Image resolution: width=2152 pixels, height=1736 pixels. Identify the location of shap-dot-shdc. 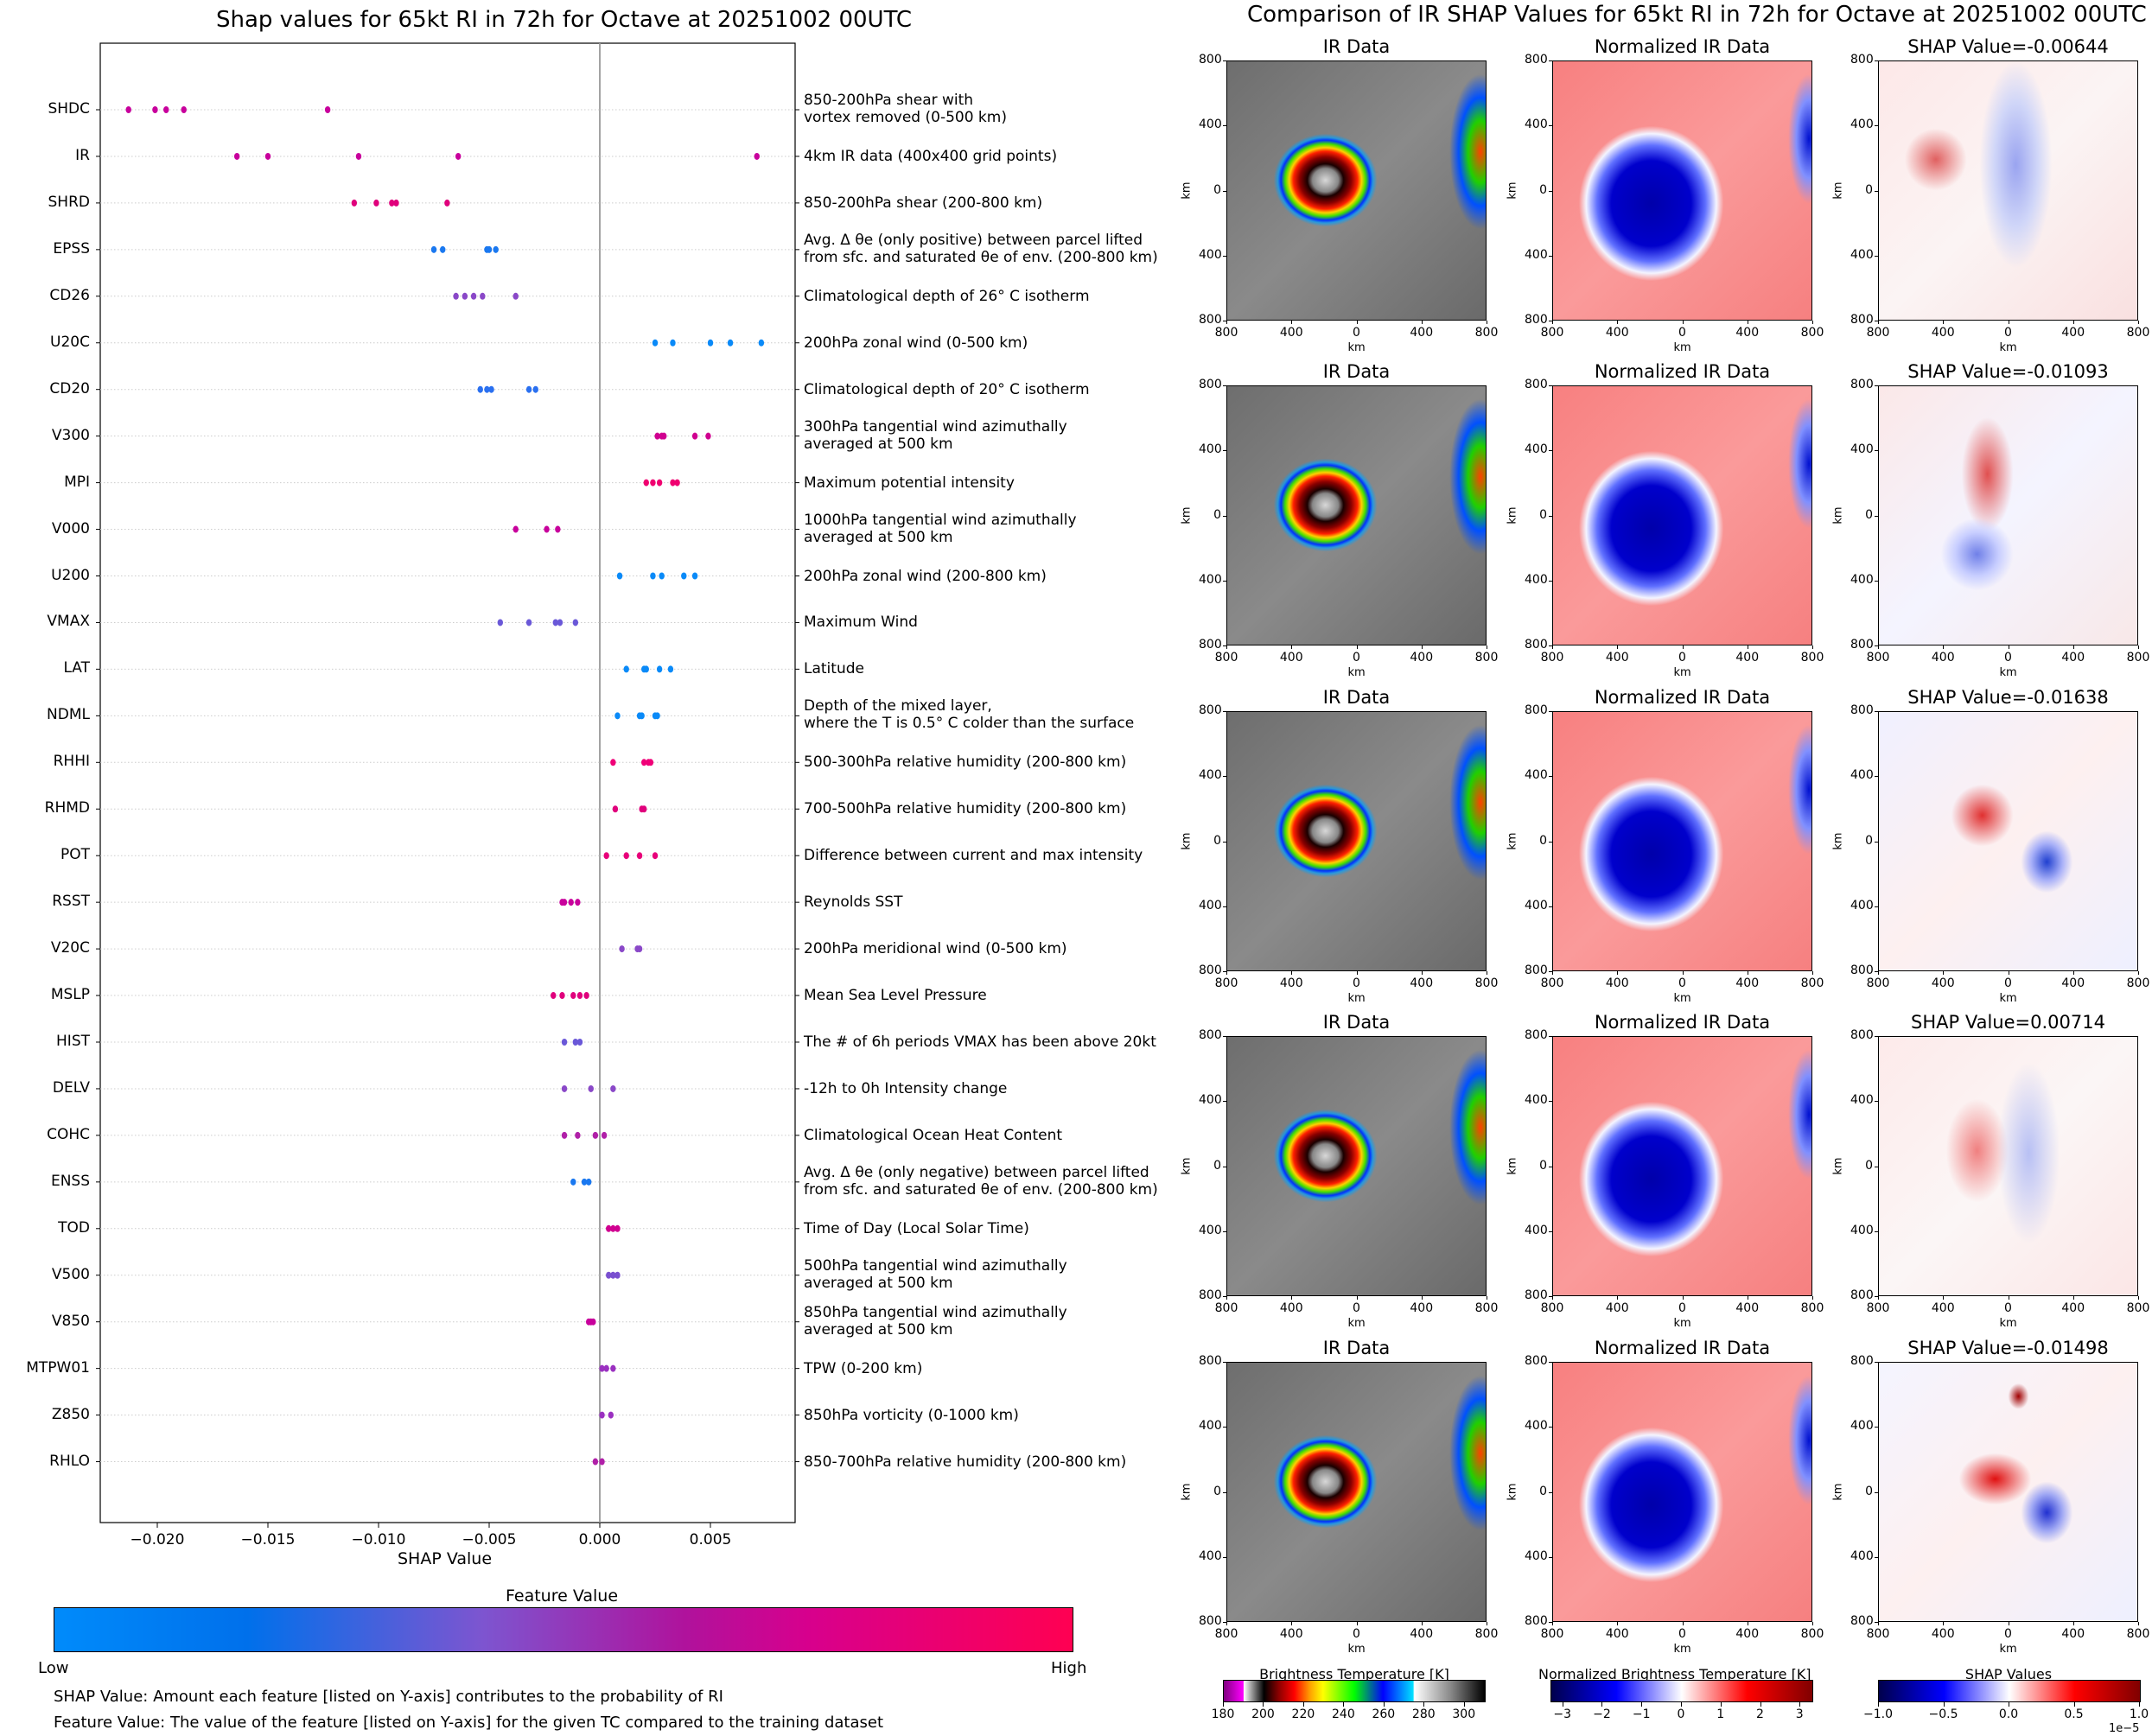
(327, 109).